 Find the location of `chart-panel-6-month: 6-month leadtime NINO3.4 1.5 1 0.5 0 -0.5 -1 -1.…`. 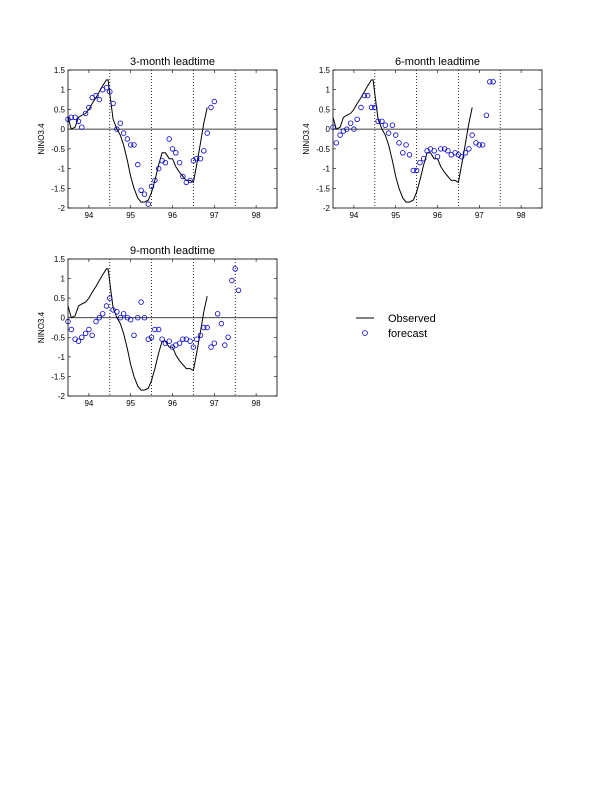

chart-panel-6-month: 6-month leadtime NINO3.4 1.5 1 0.5 0 -0.5 -1 -1.… is located at coordinates (422, 138).